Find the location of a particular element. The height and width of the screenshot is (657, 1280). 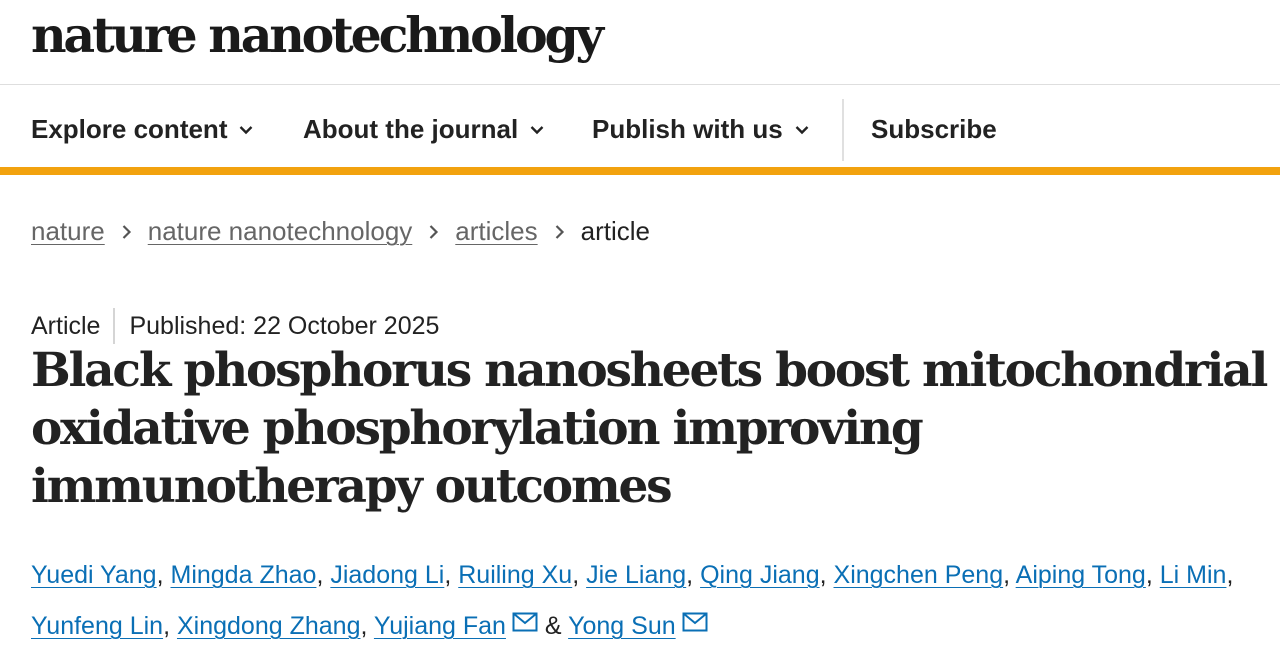

nav-label: Subscribe is located at coordinates (934, 129).